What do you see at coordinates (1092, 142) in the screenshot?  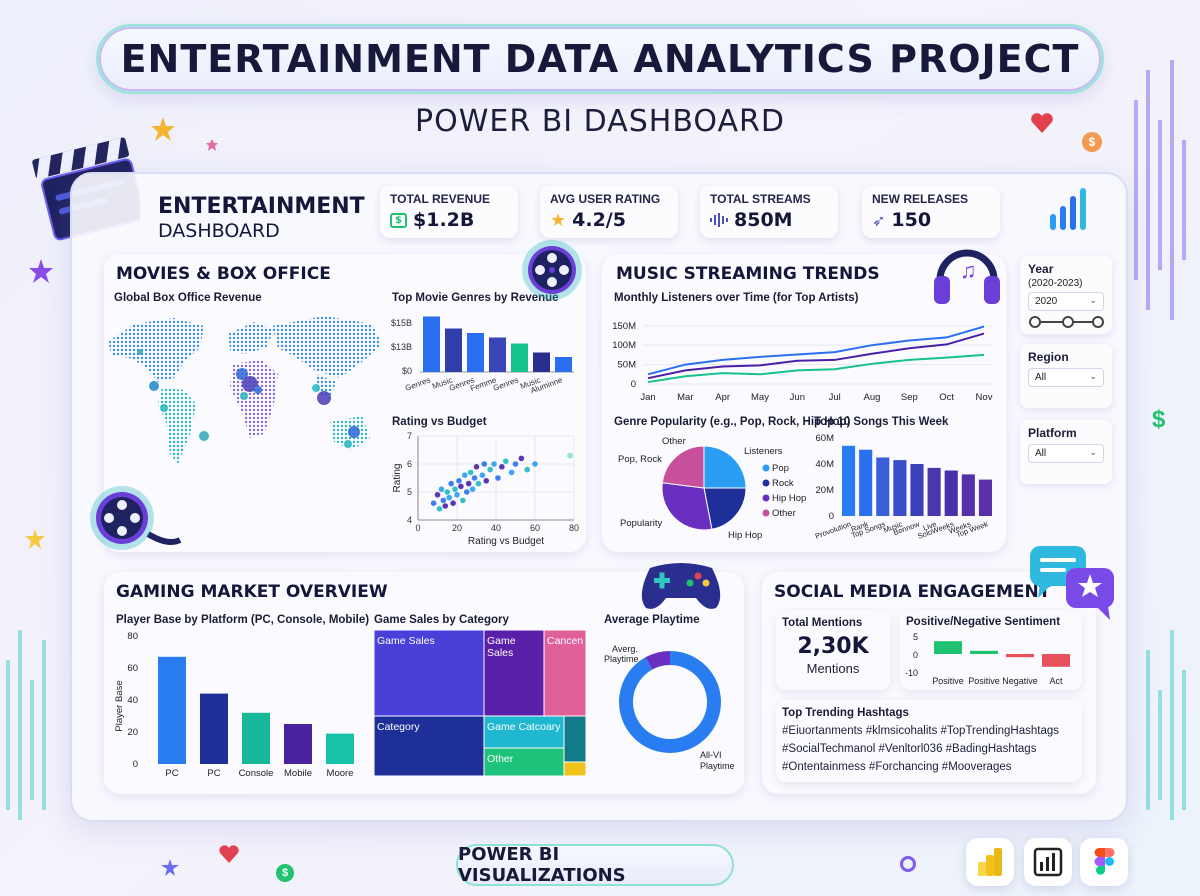 I see `coin-icon: $` at bounding box center [1092, 142].